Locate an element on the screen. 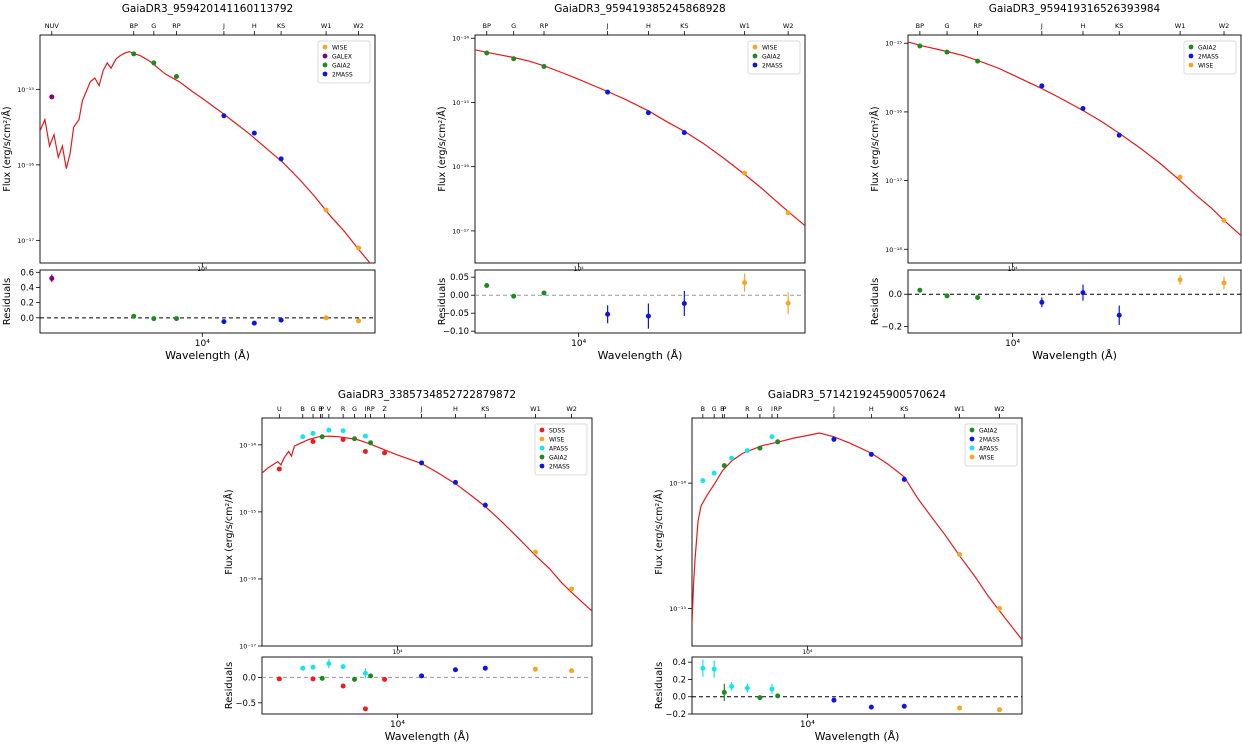 This screenshot has width=1242, height=755. filter-label: W2 is located at coordinates (1224, 26).